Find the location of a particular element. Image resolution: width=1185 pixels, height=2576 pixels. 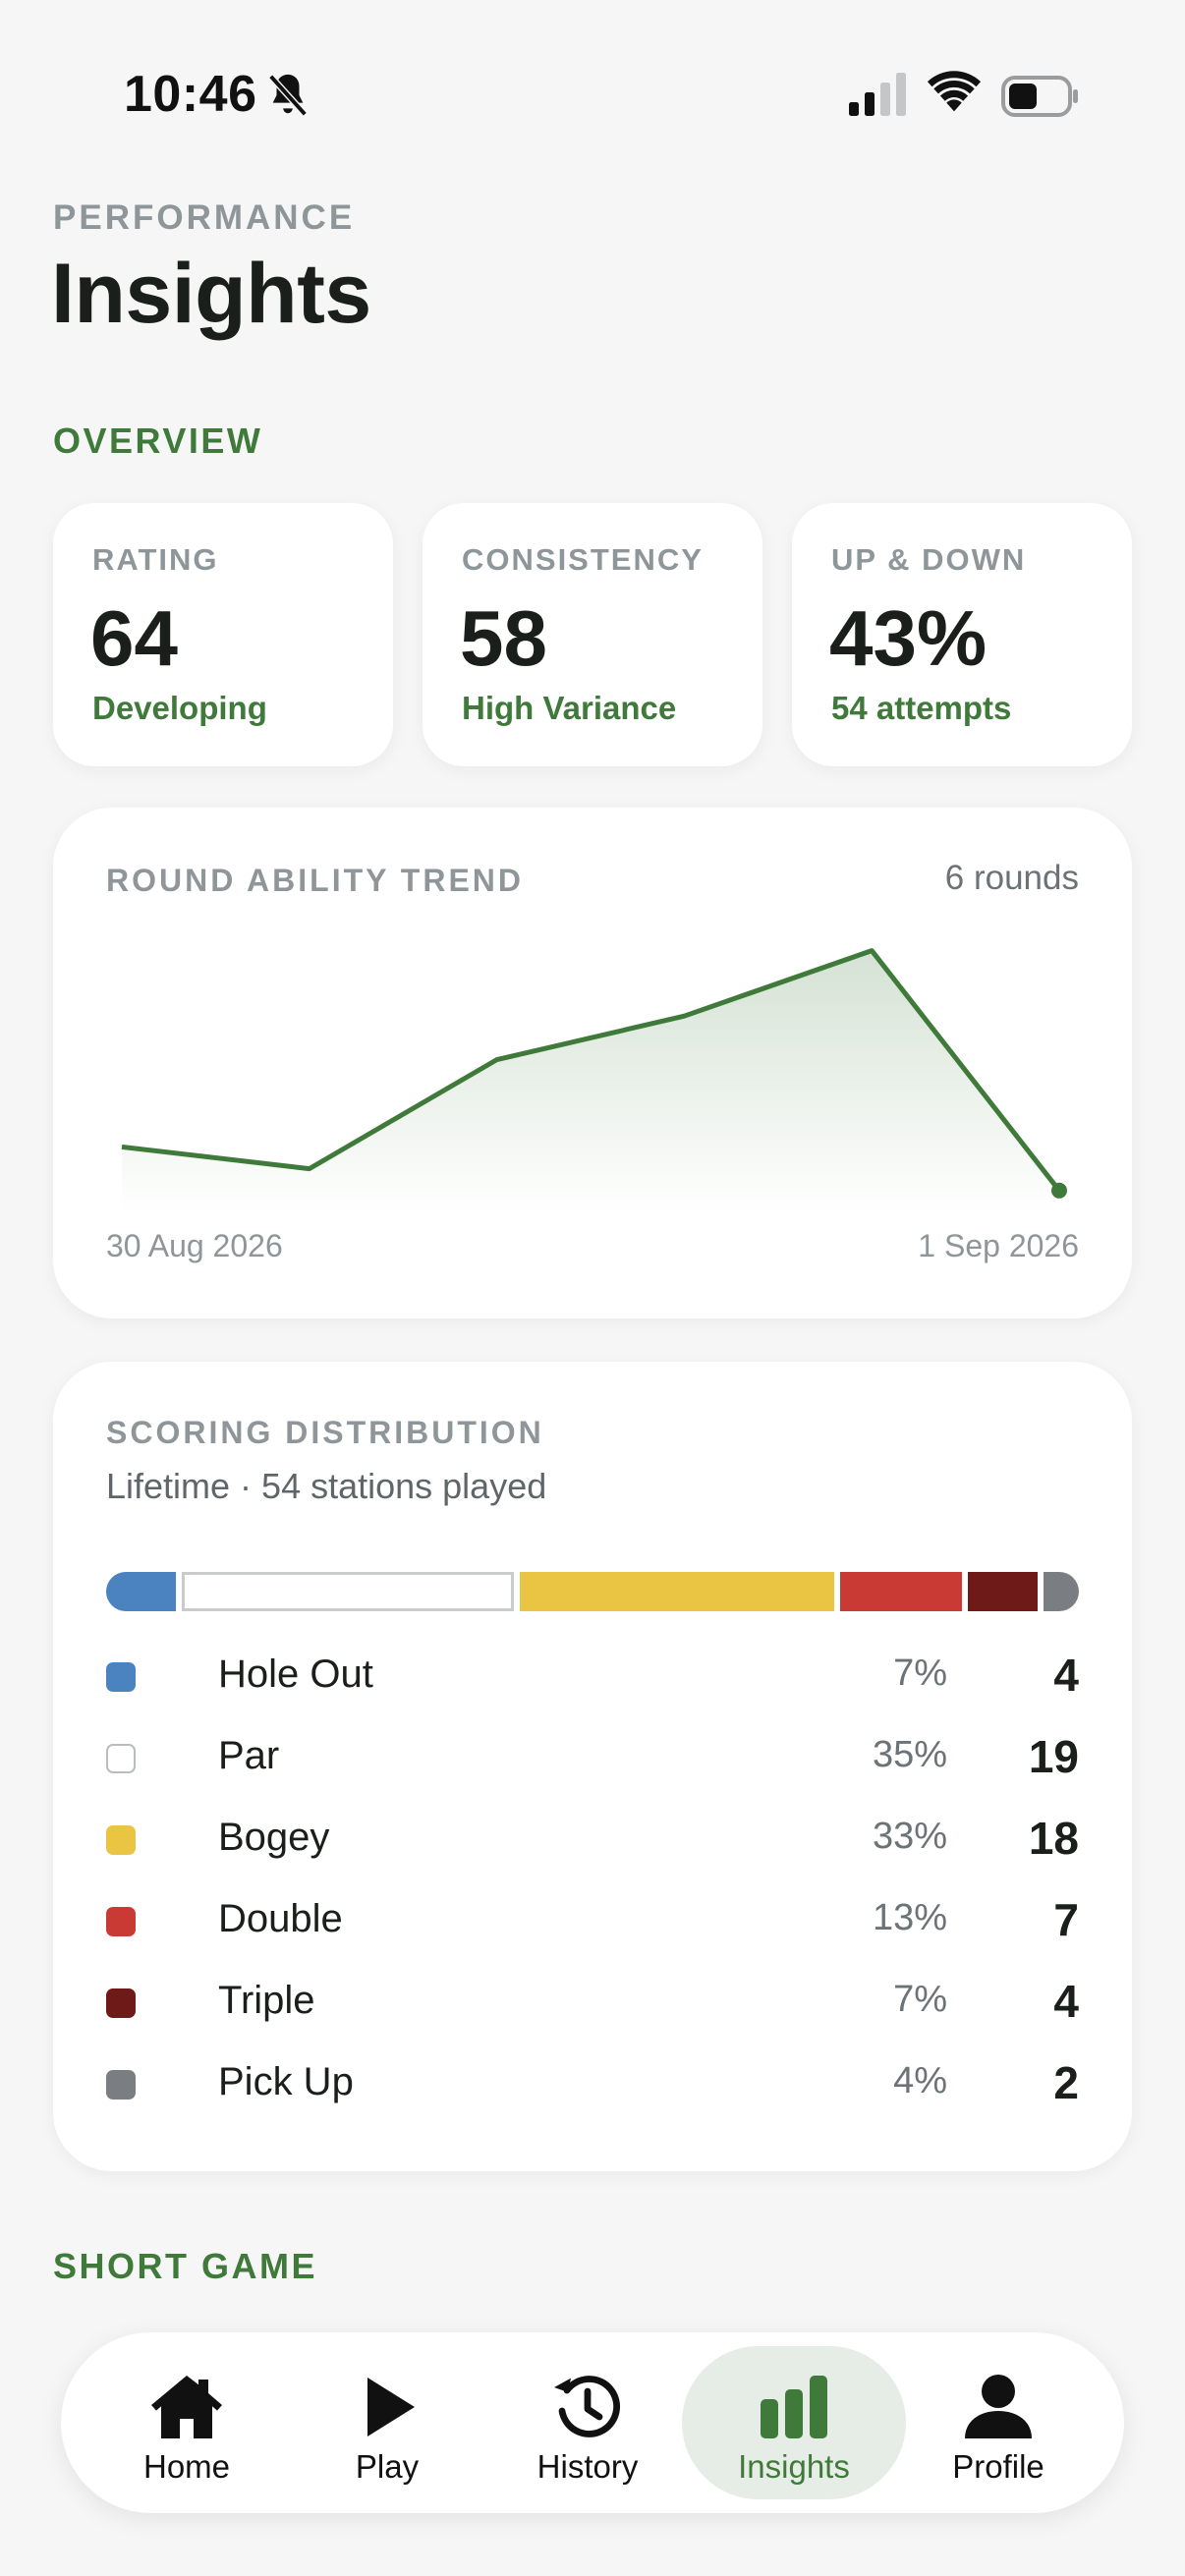

legend-percent: 4% is located at coordinates (920, 2080).